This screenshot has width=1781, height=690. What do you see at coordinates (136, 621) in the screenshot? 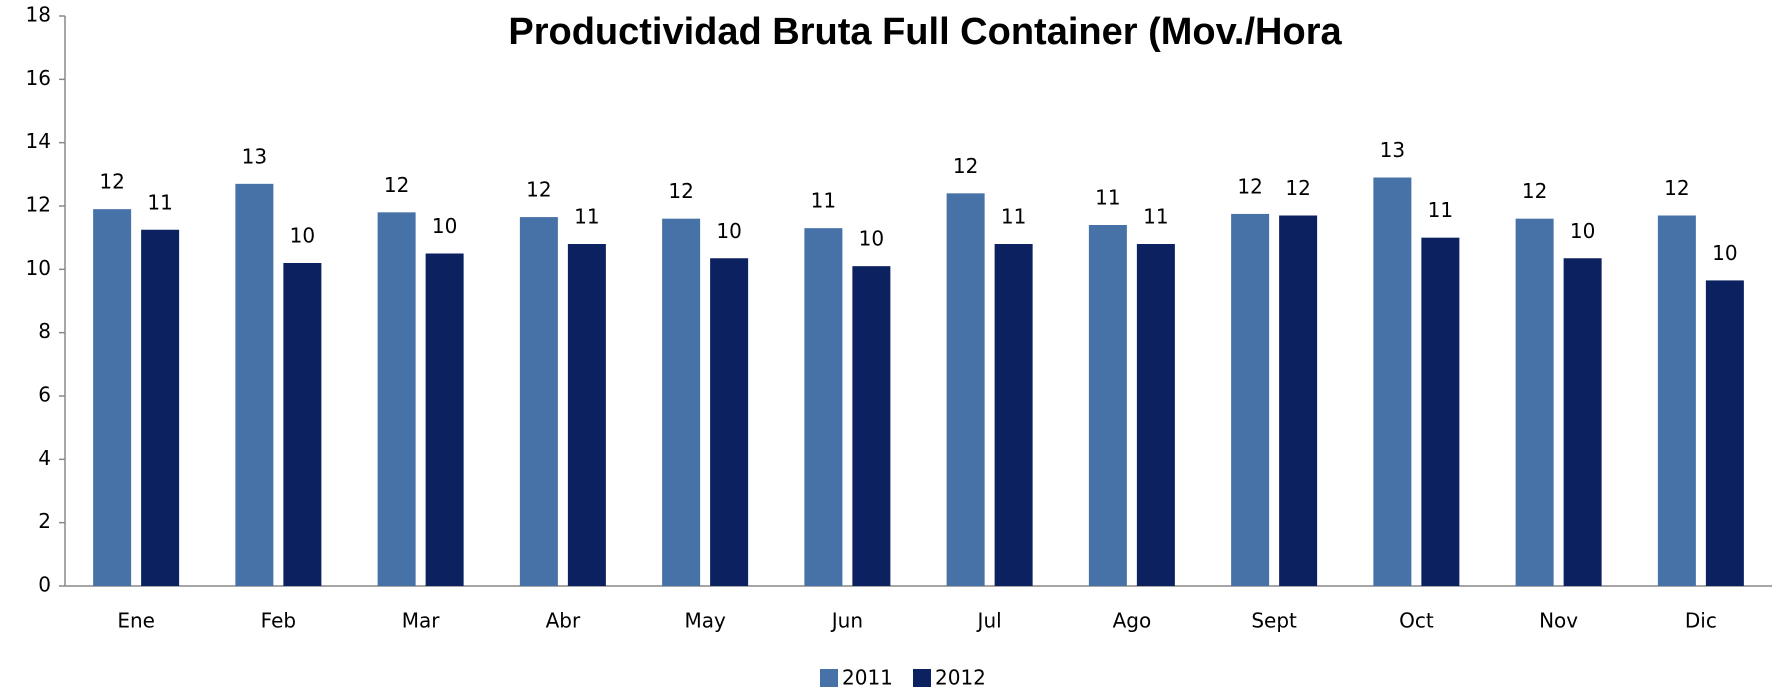
I see `x-tick-label: Ene` at bounding box center [136, 621].